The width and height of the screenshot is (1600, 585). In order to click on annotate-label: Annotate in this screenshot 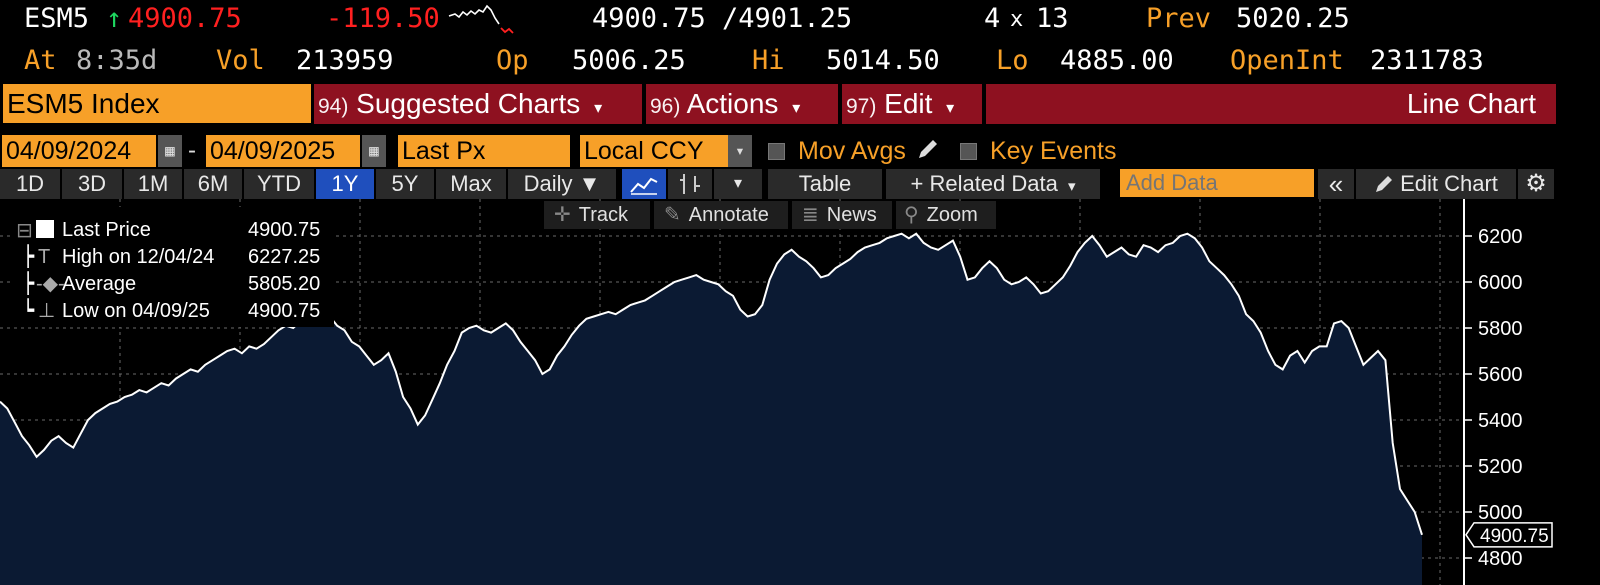, I will do `click(728, 215)`.